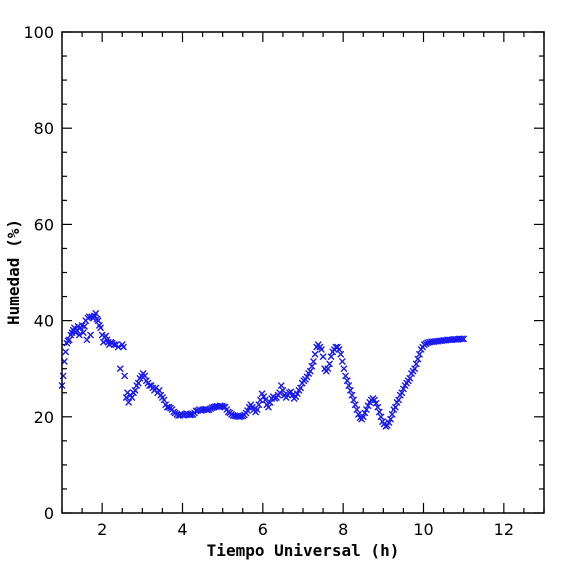  What do you see at coordinates (44, 224) in the screenshot?
I see `y-tick-label: 60` at bounding box center [44, 224].